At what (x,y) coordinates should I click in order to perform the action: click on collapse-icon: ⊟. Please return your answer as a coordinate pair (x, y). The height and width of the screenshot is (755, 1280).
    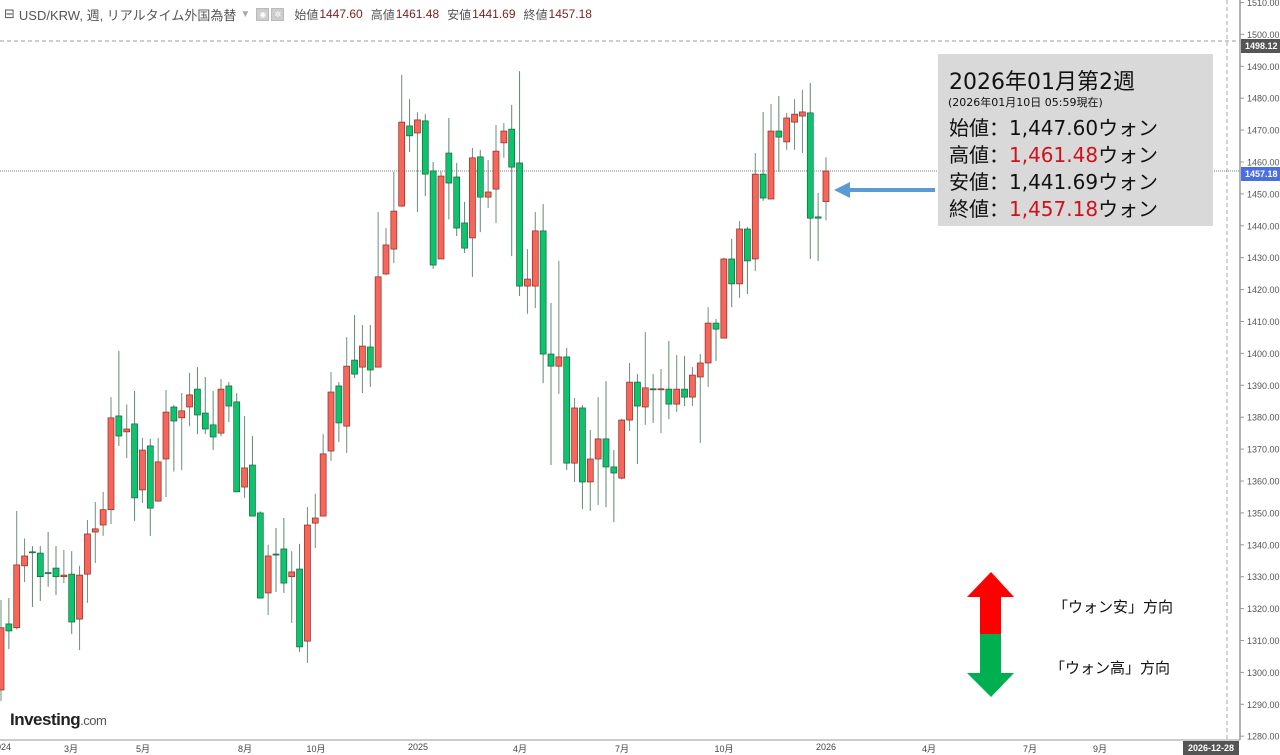
    Looking at the image, I should click on (9, 13).